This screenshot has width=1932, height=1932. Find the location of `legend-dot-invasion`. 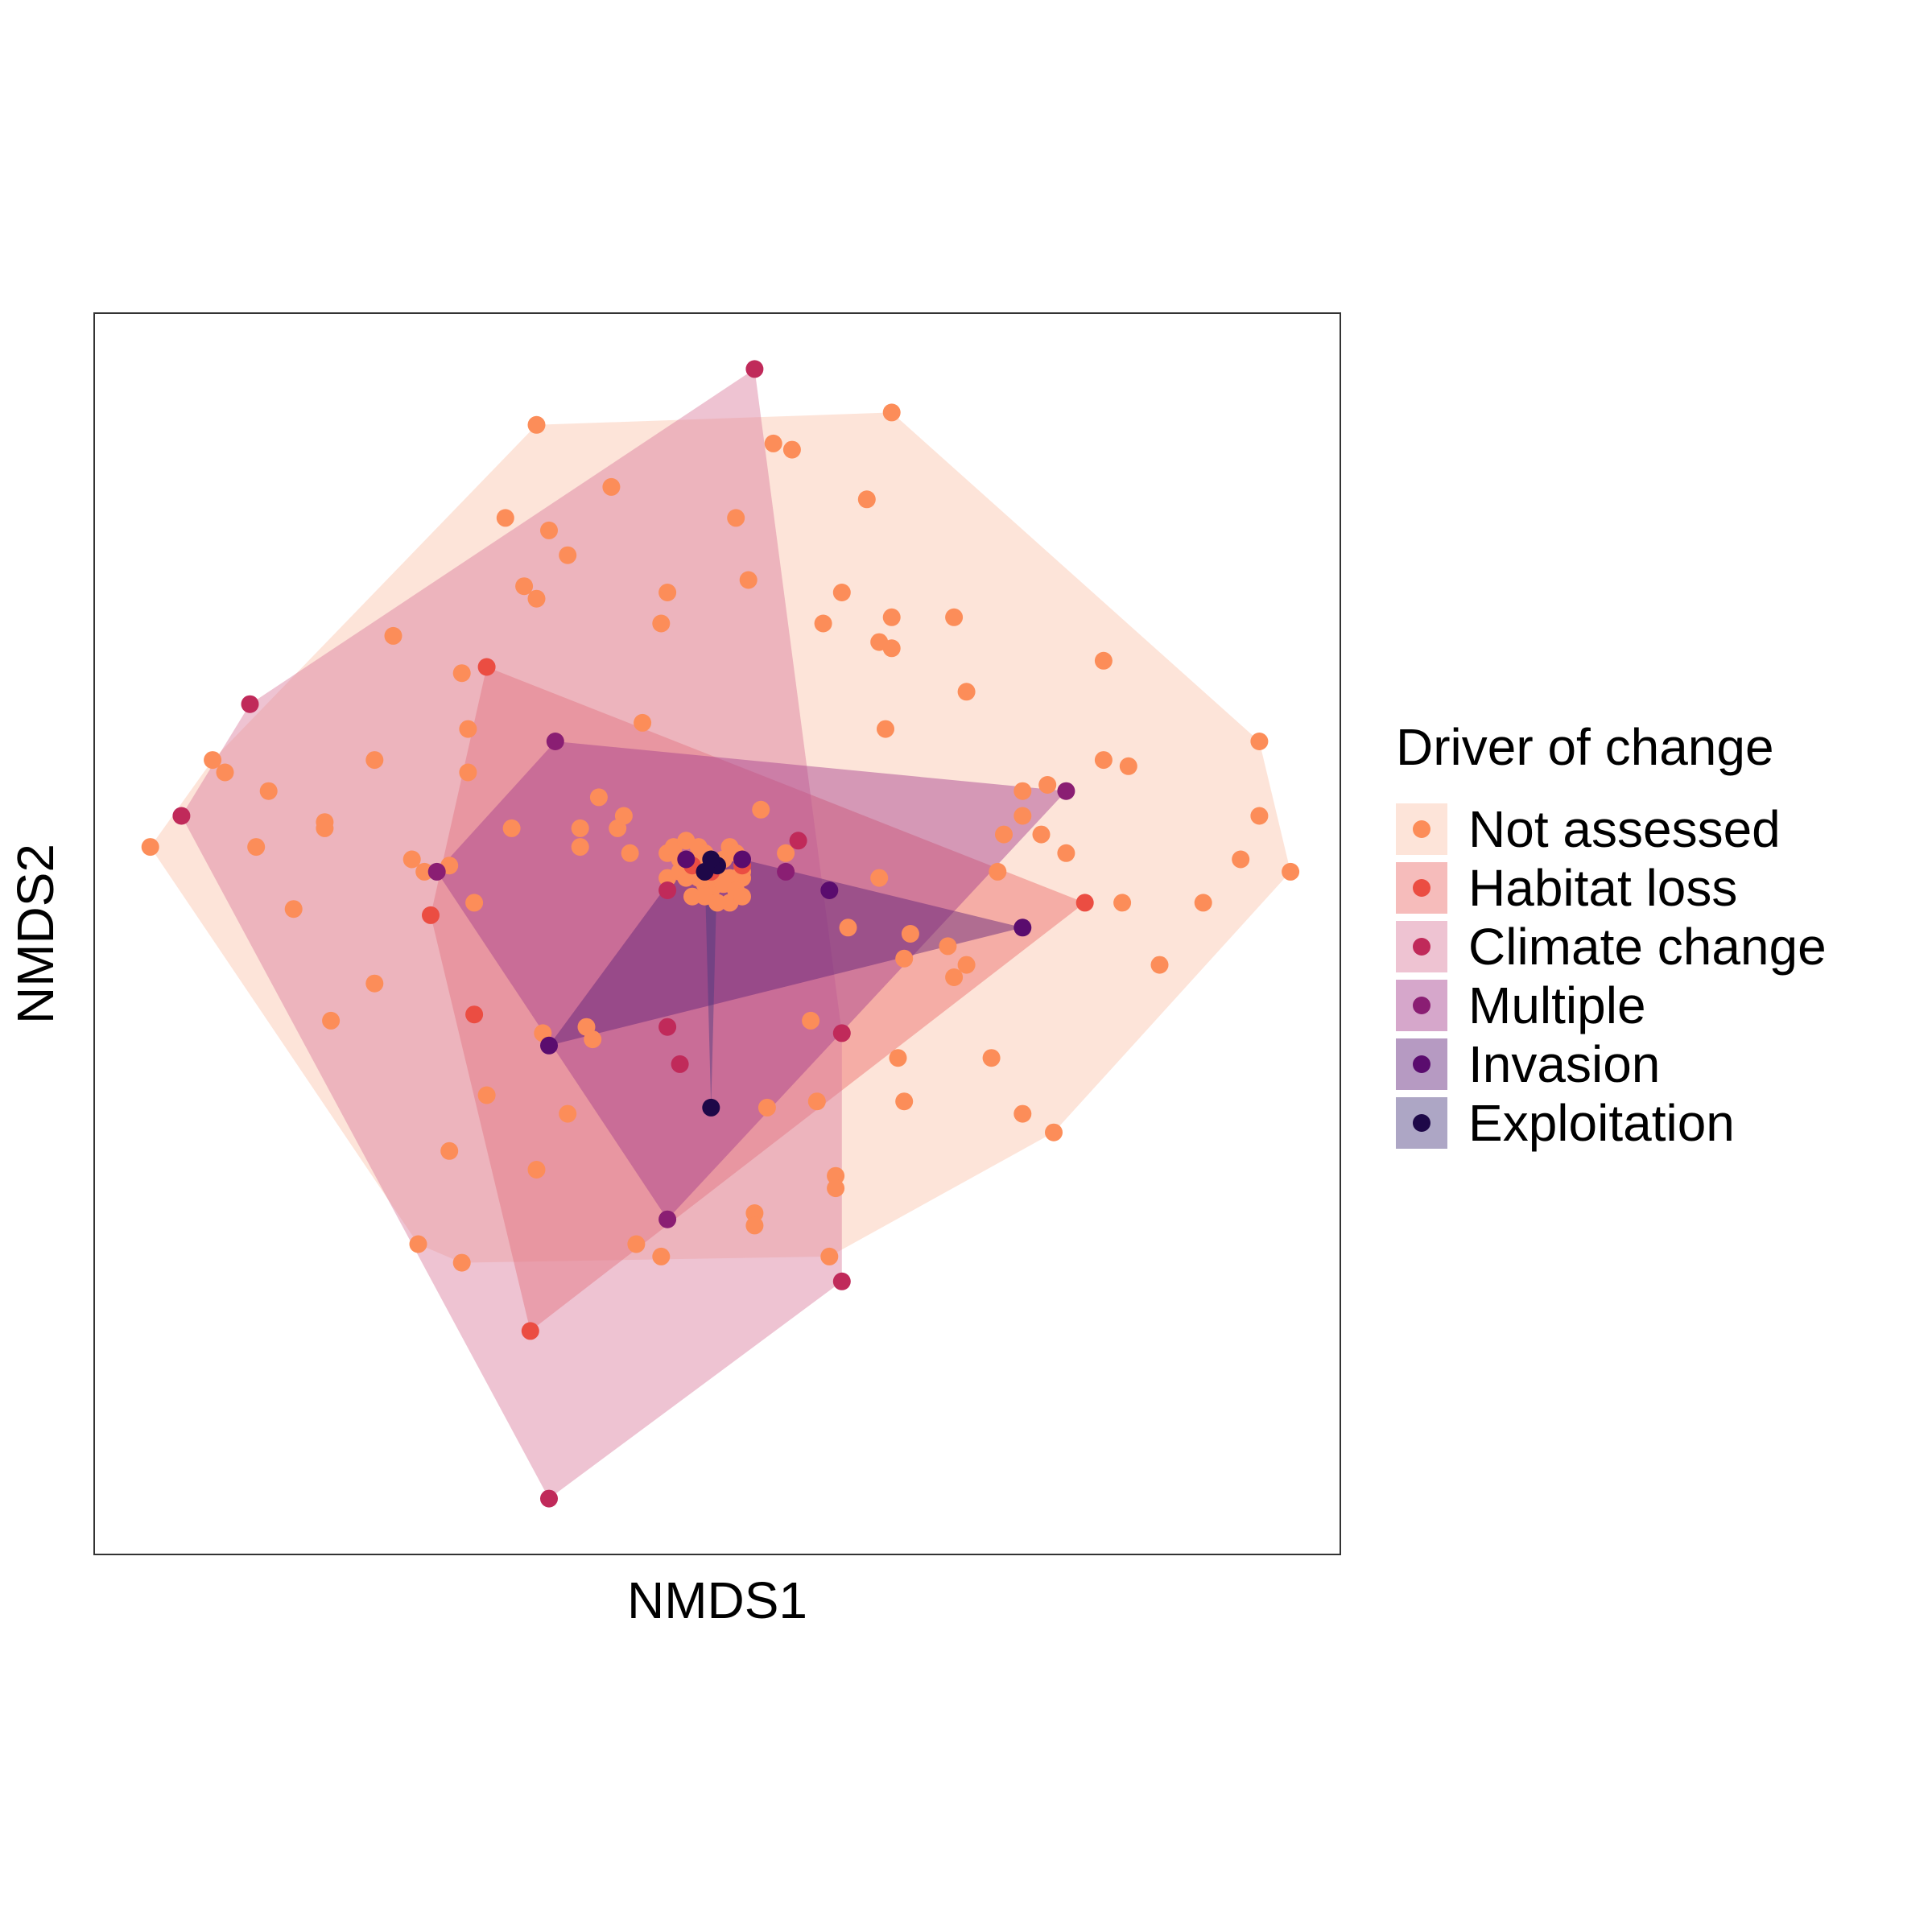

legend-dot-invasion is located at coordinates (1421, 1064).